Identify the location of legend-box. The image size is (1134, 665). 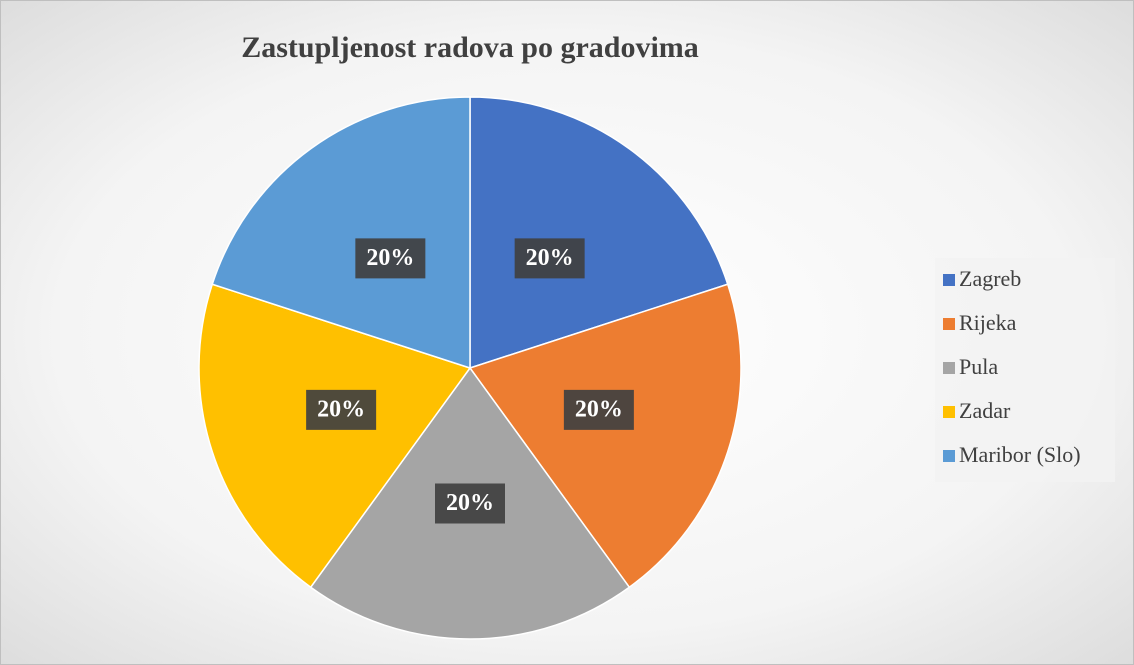
(1025, 370).